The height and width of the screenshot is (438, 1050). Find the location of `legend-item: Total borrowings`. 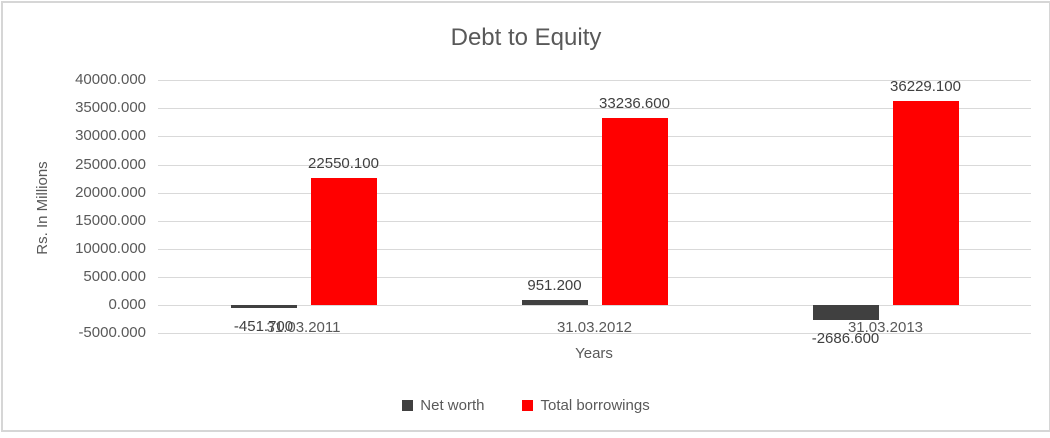

legend-item: Total borrowings is located at coordinates (586, 405).